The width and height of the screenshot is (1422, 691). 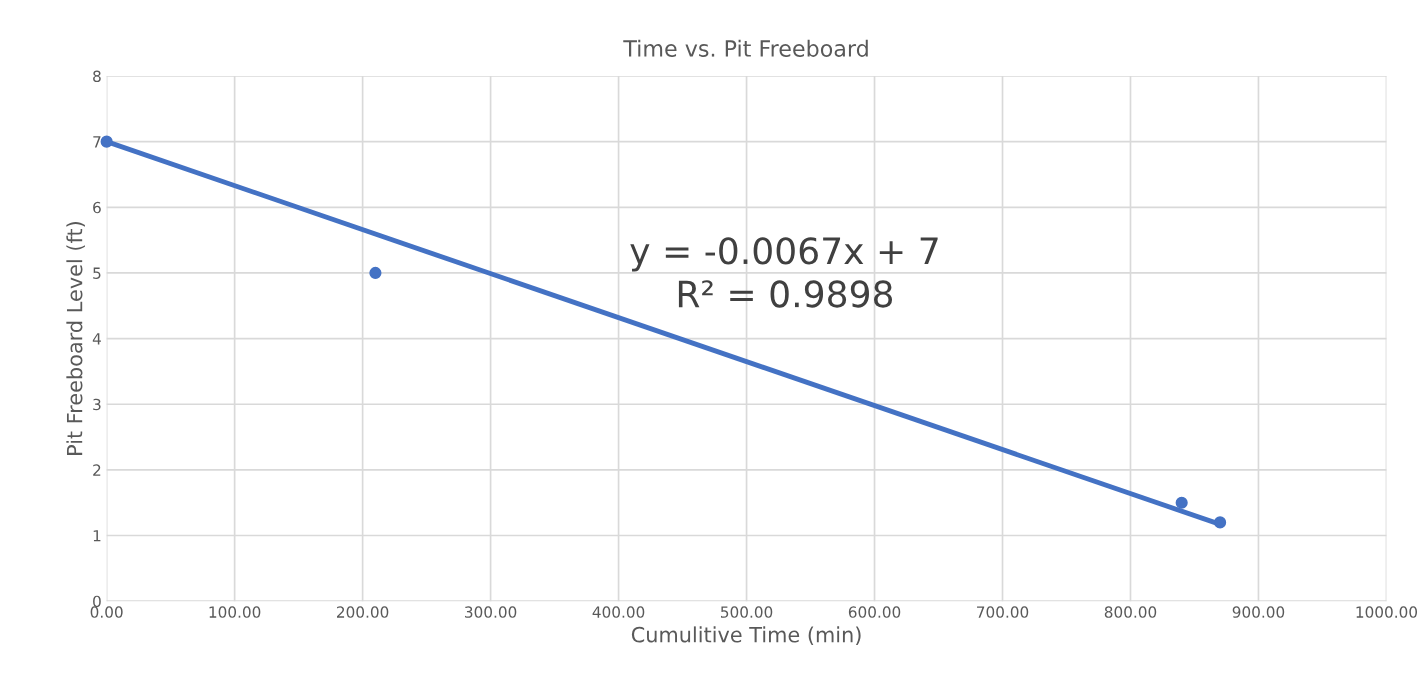 What do you see at coordinates (106, 612) in the screenshot?
I see `x-tick-label: 0.00` at bounding box center [106, 612].